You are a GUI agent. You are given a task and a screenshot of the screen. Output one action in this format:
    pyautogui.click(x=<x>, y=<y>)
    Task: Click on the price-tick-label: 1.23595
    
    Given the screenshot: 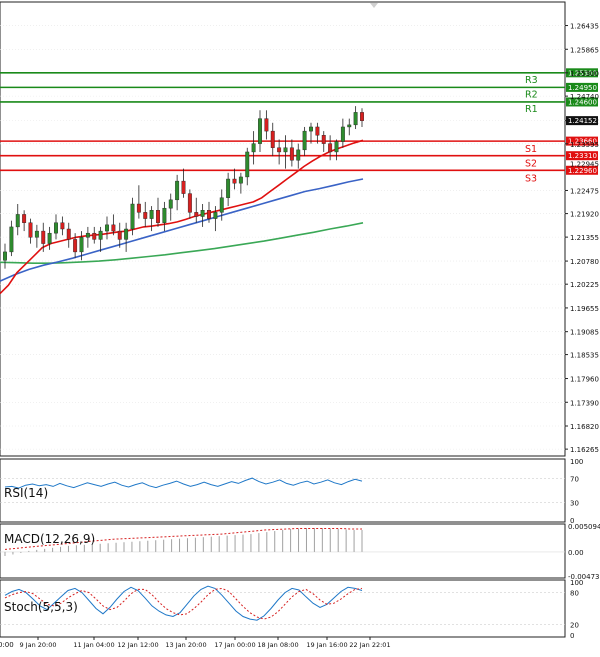 What is the action you would take?
    pyautogui.click(x=584, y=145)
    